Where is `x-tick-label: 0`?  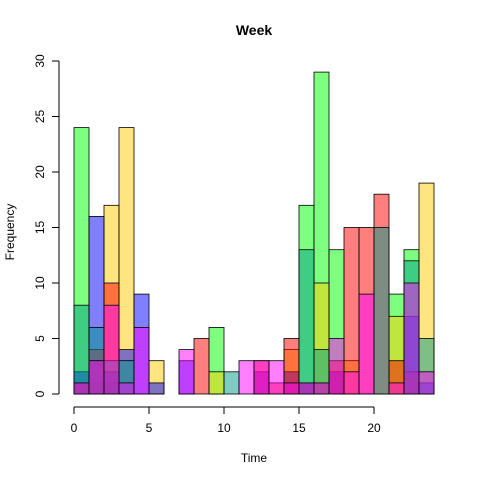
x-tick-label: 0 is located at coordinates (74, 428).